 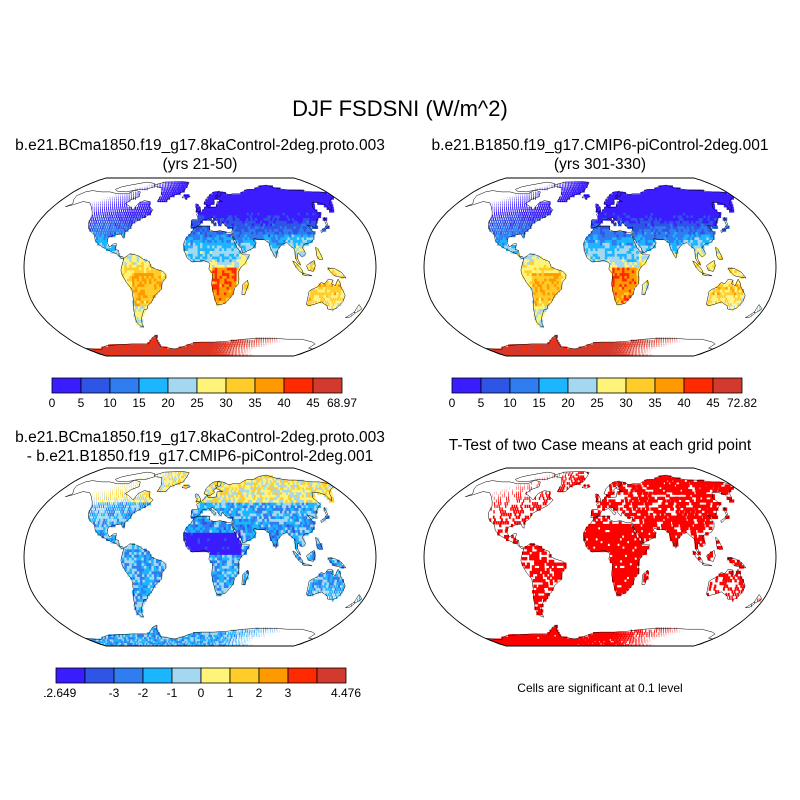 I want to click on colorbar-3-tick-10: 4.476, so click(x=346, y=693).